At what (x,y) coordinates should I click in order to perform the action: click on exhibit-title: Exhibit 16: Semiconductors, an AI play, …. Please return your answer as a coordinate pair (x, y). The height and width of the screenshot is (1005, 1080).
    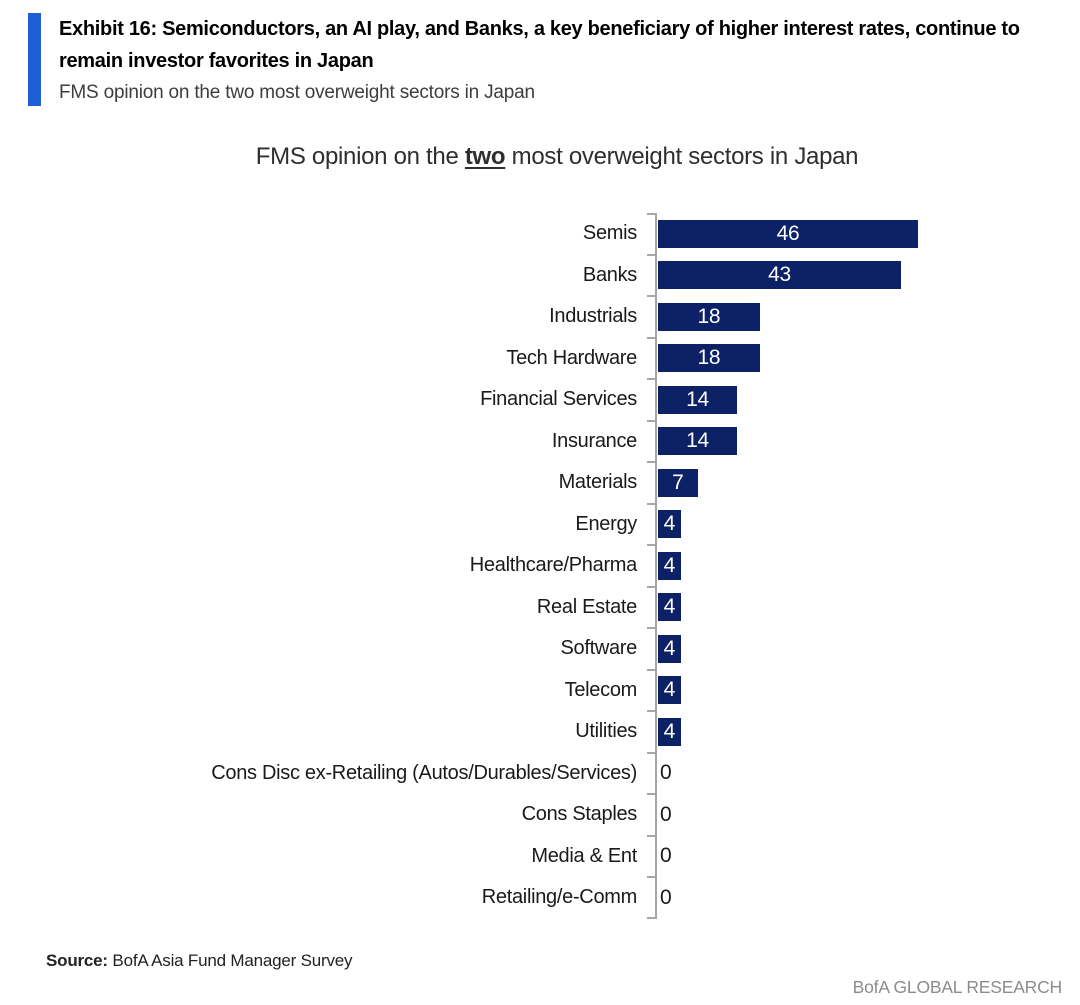
    Looking at the image, I should click on (539, 45).